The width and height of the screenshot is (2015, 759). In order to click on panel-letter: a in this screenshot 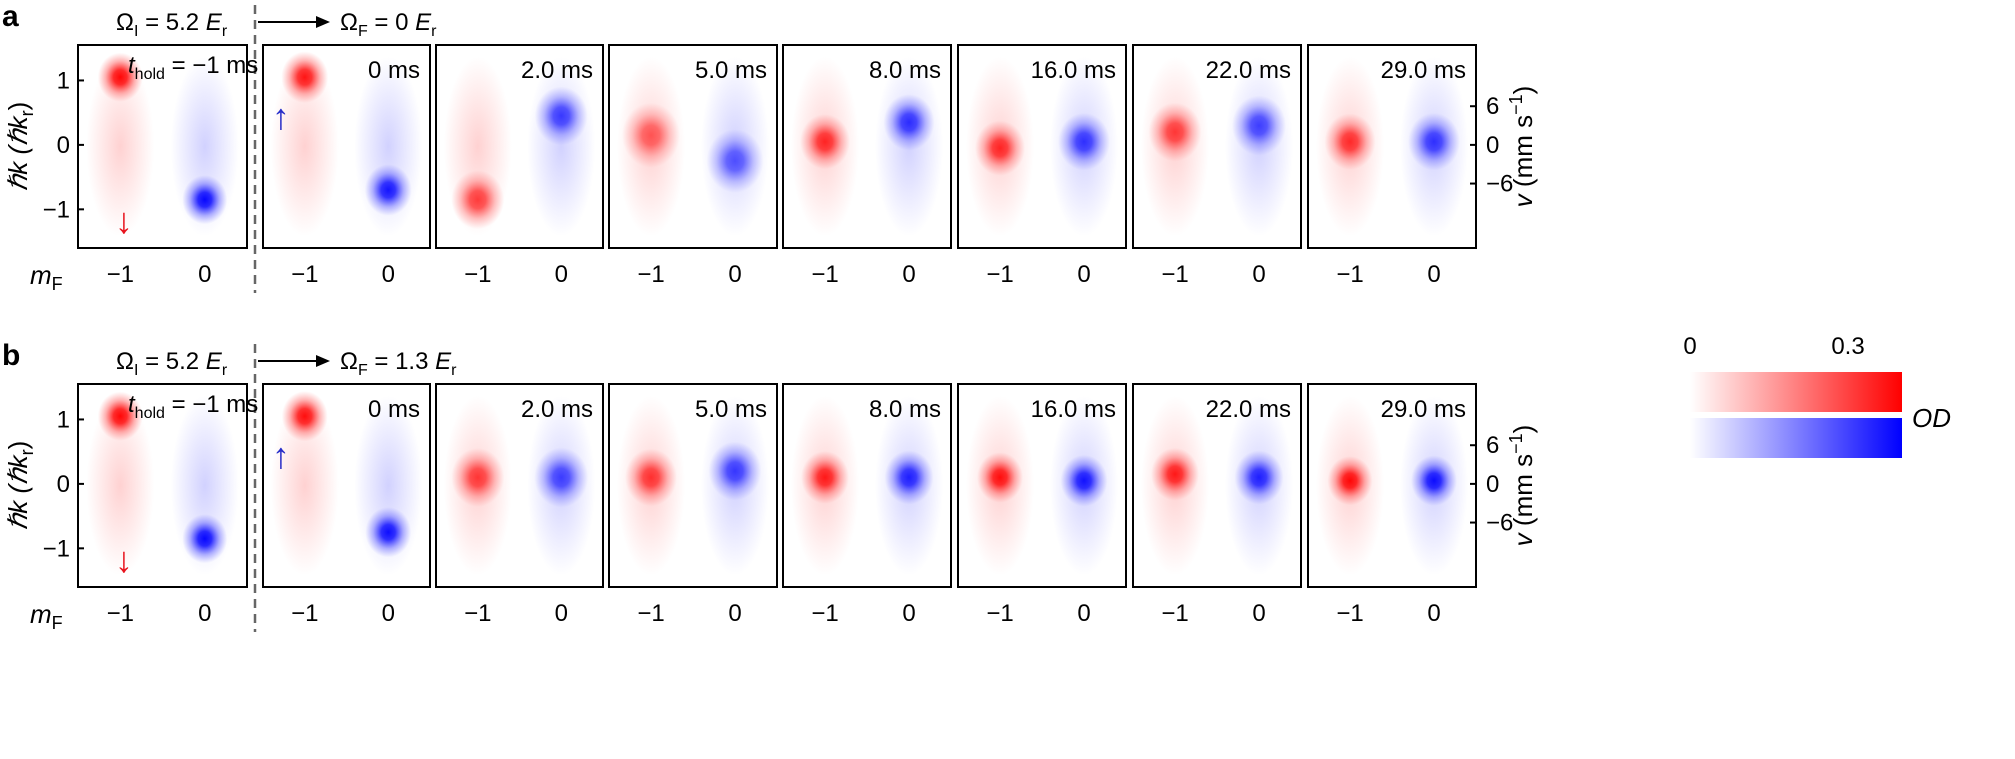, I will do `click(10, 16)`.